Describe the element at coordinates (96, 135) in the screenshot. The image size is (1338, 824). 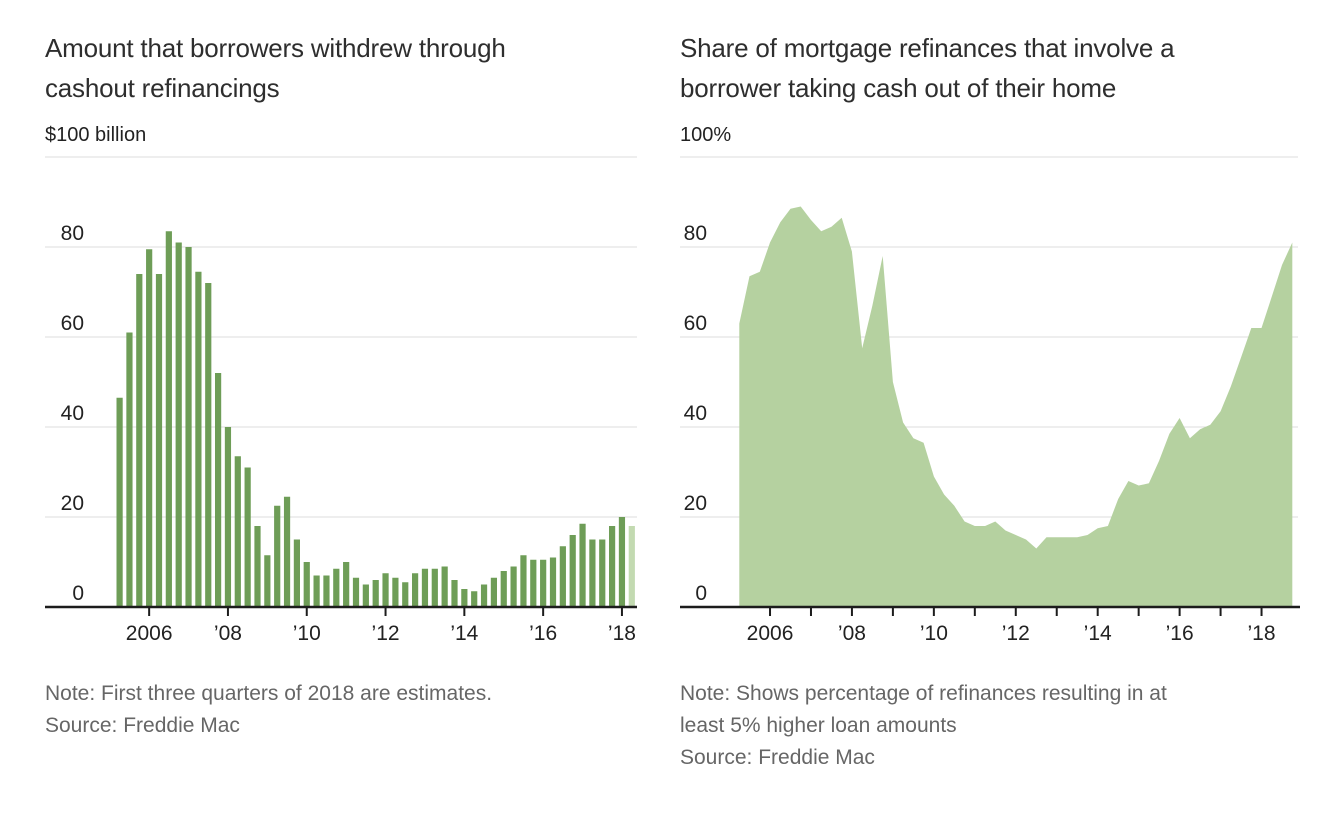
I see `y-axis-unit-label: $100 billion` at that location.